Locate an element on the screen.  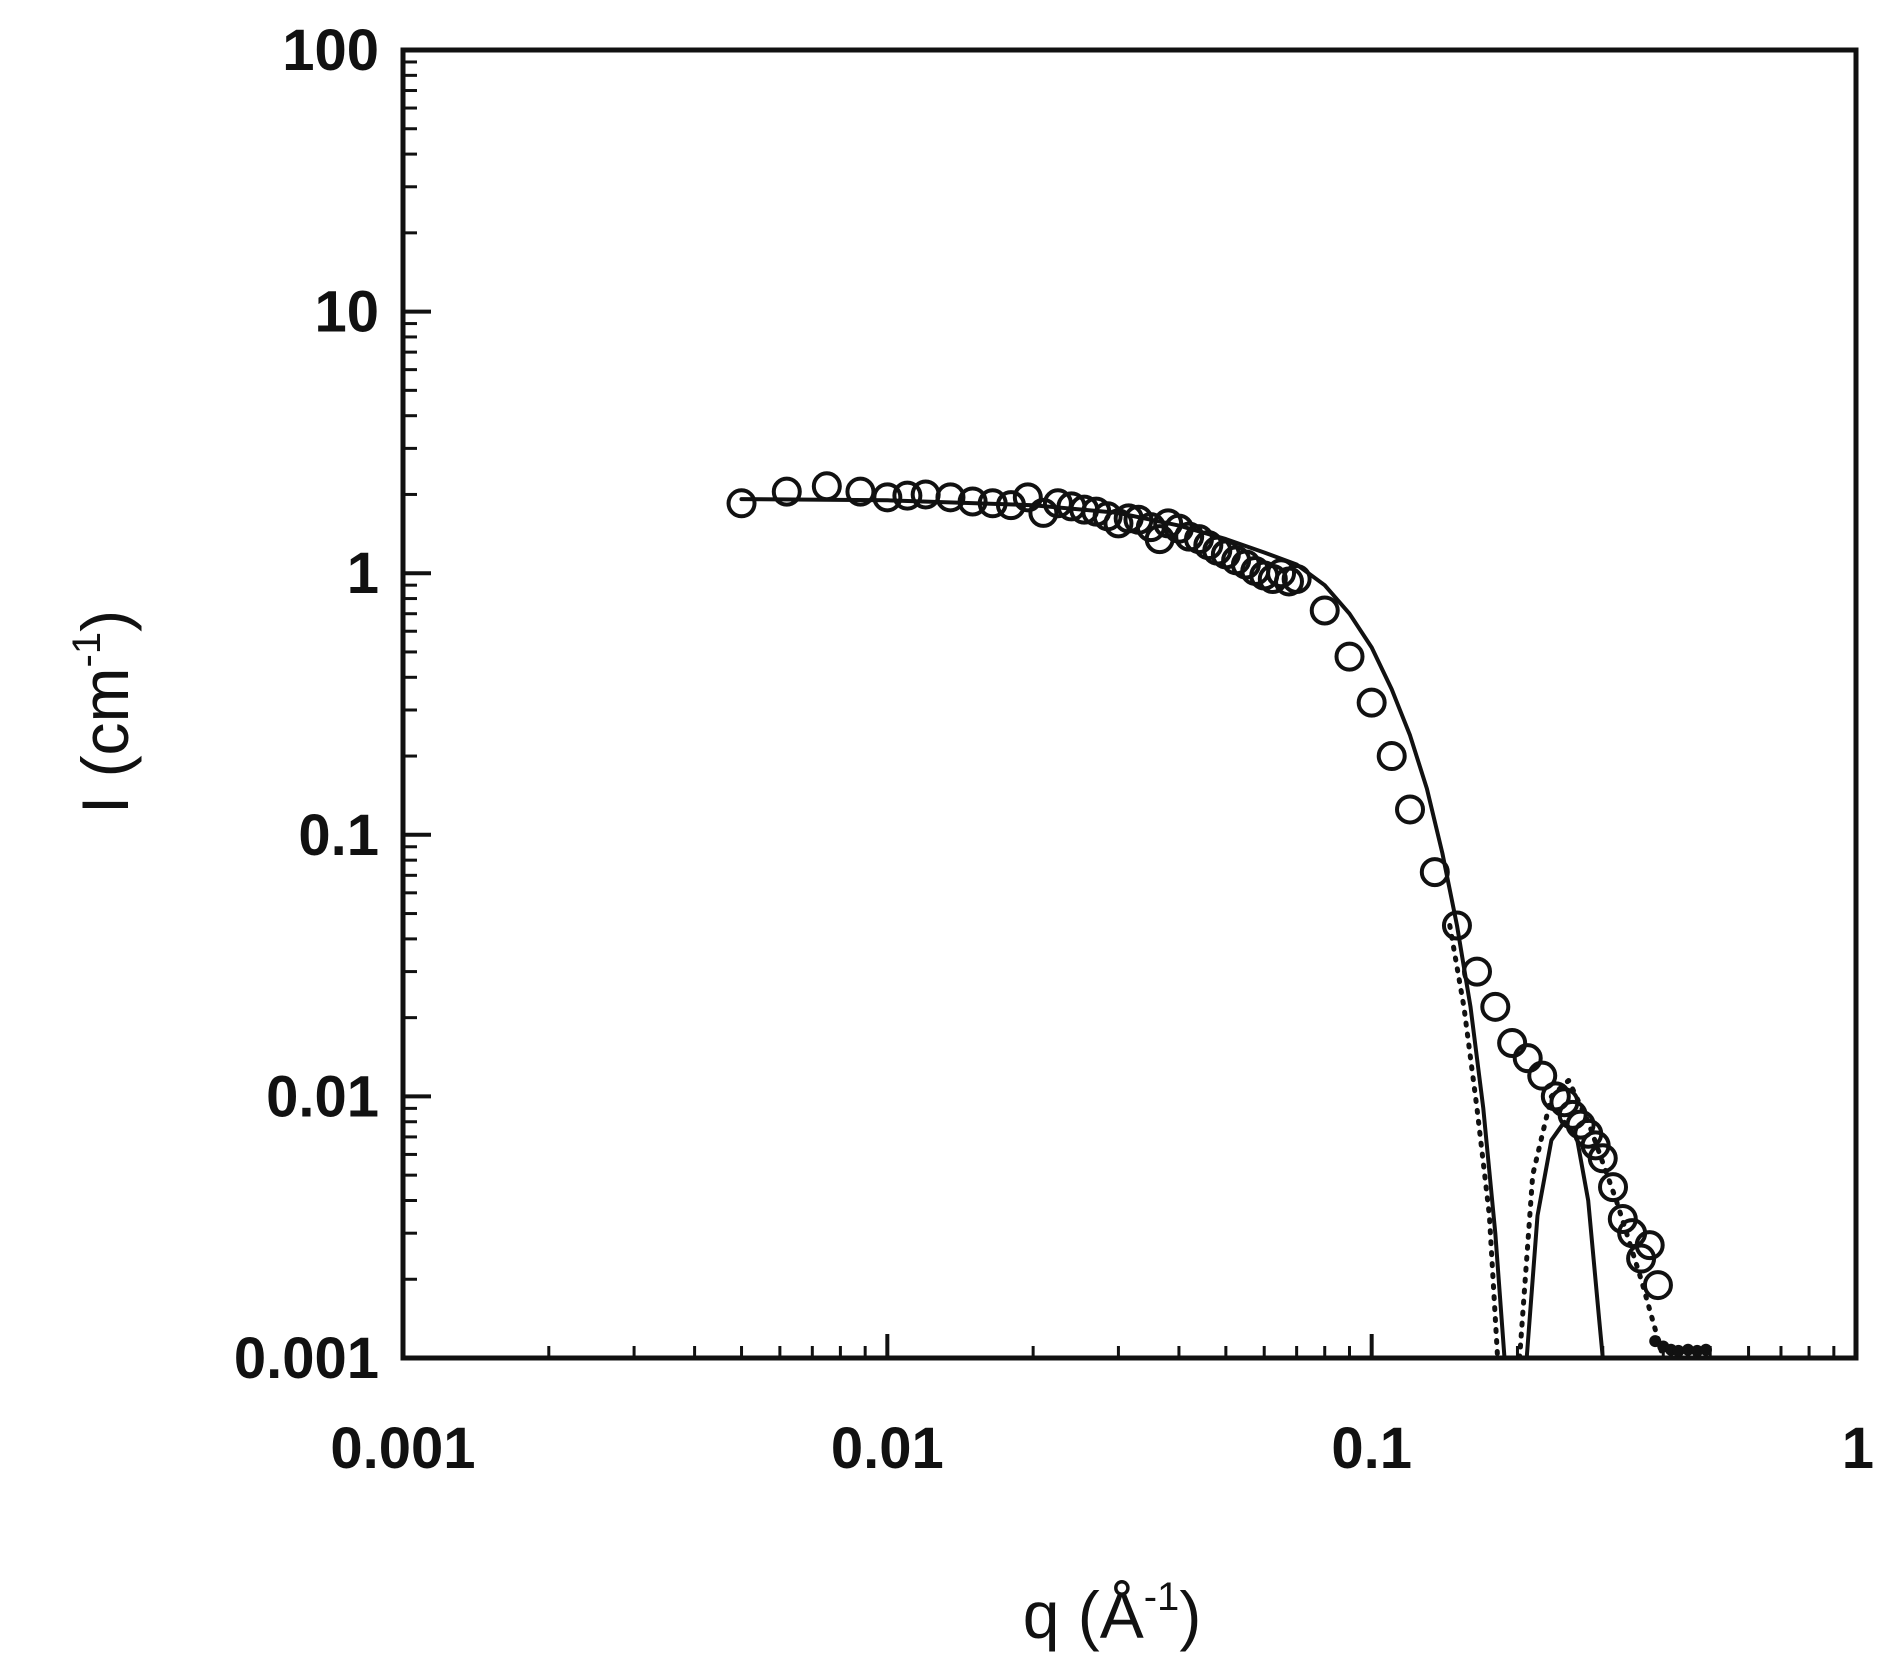
y-tick-label: 0.001 is located at coordinates (306, 1358).